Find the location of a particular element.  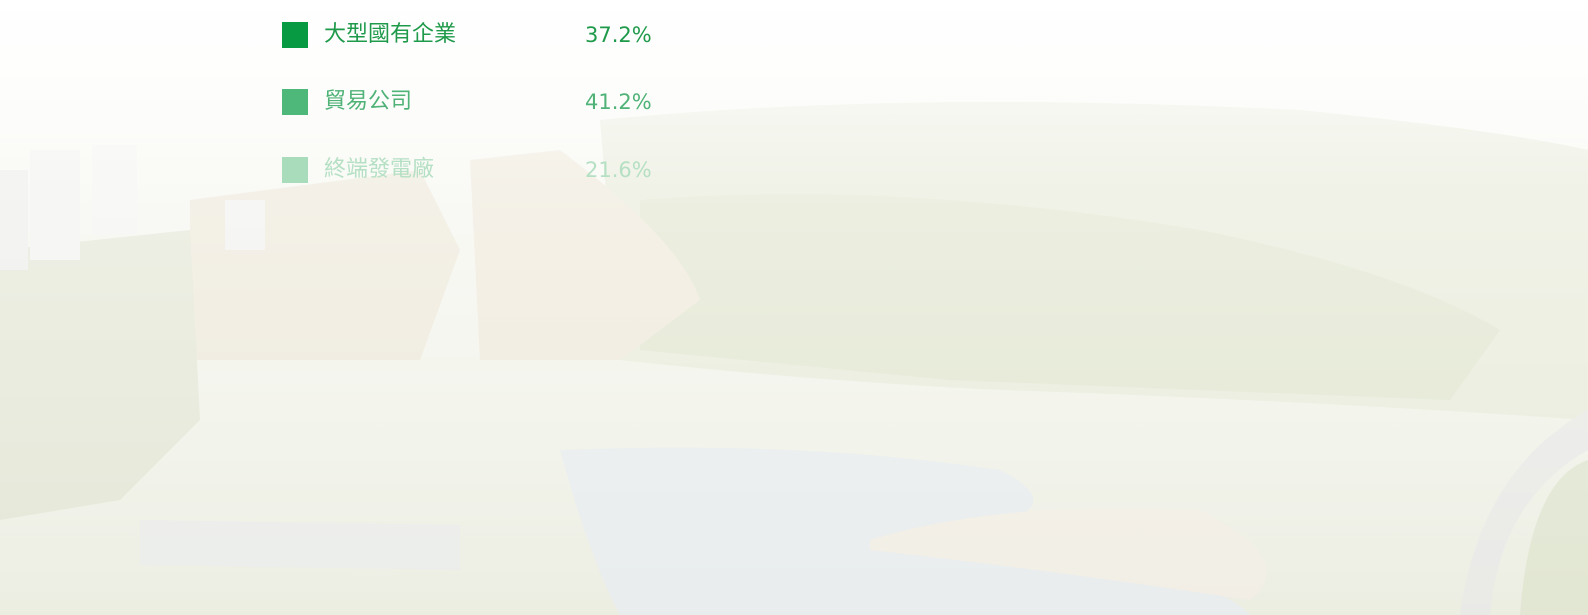

legend-item: 大型國有企業 37.2% is located at coordinates (492, 35).